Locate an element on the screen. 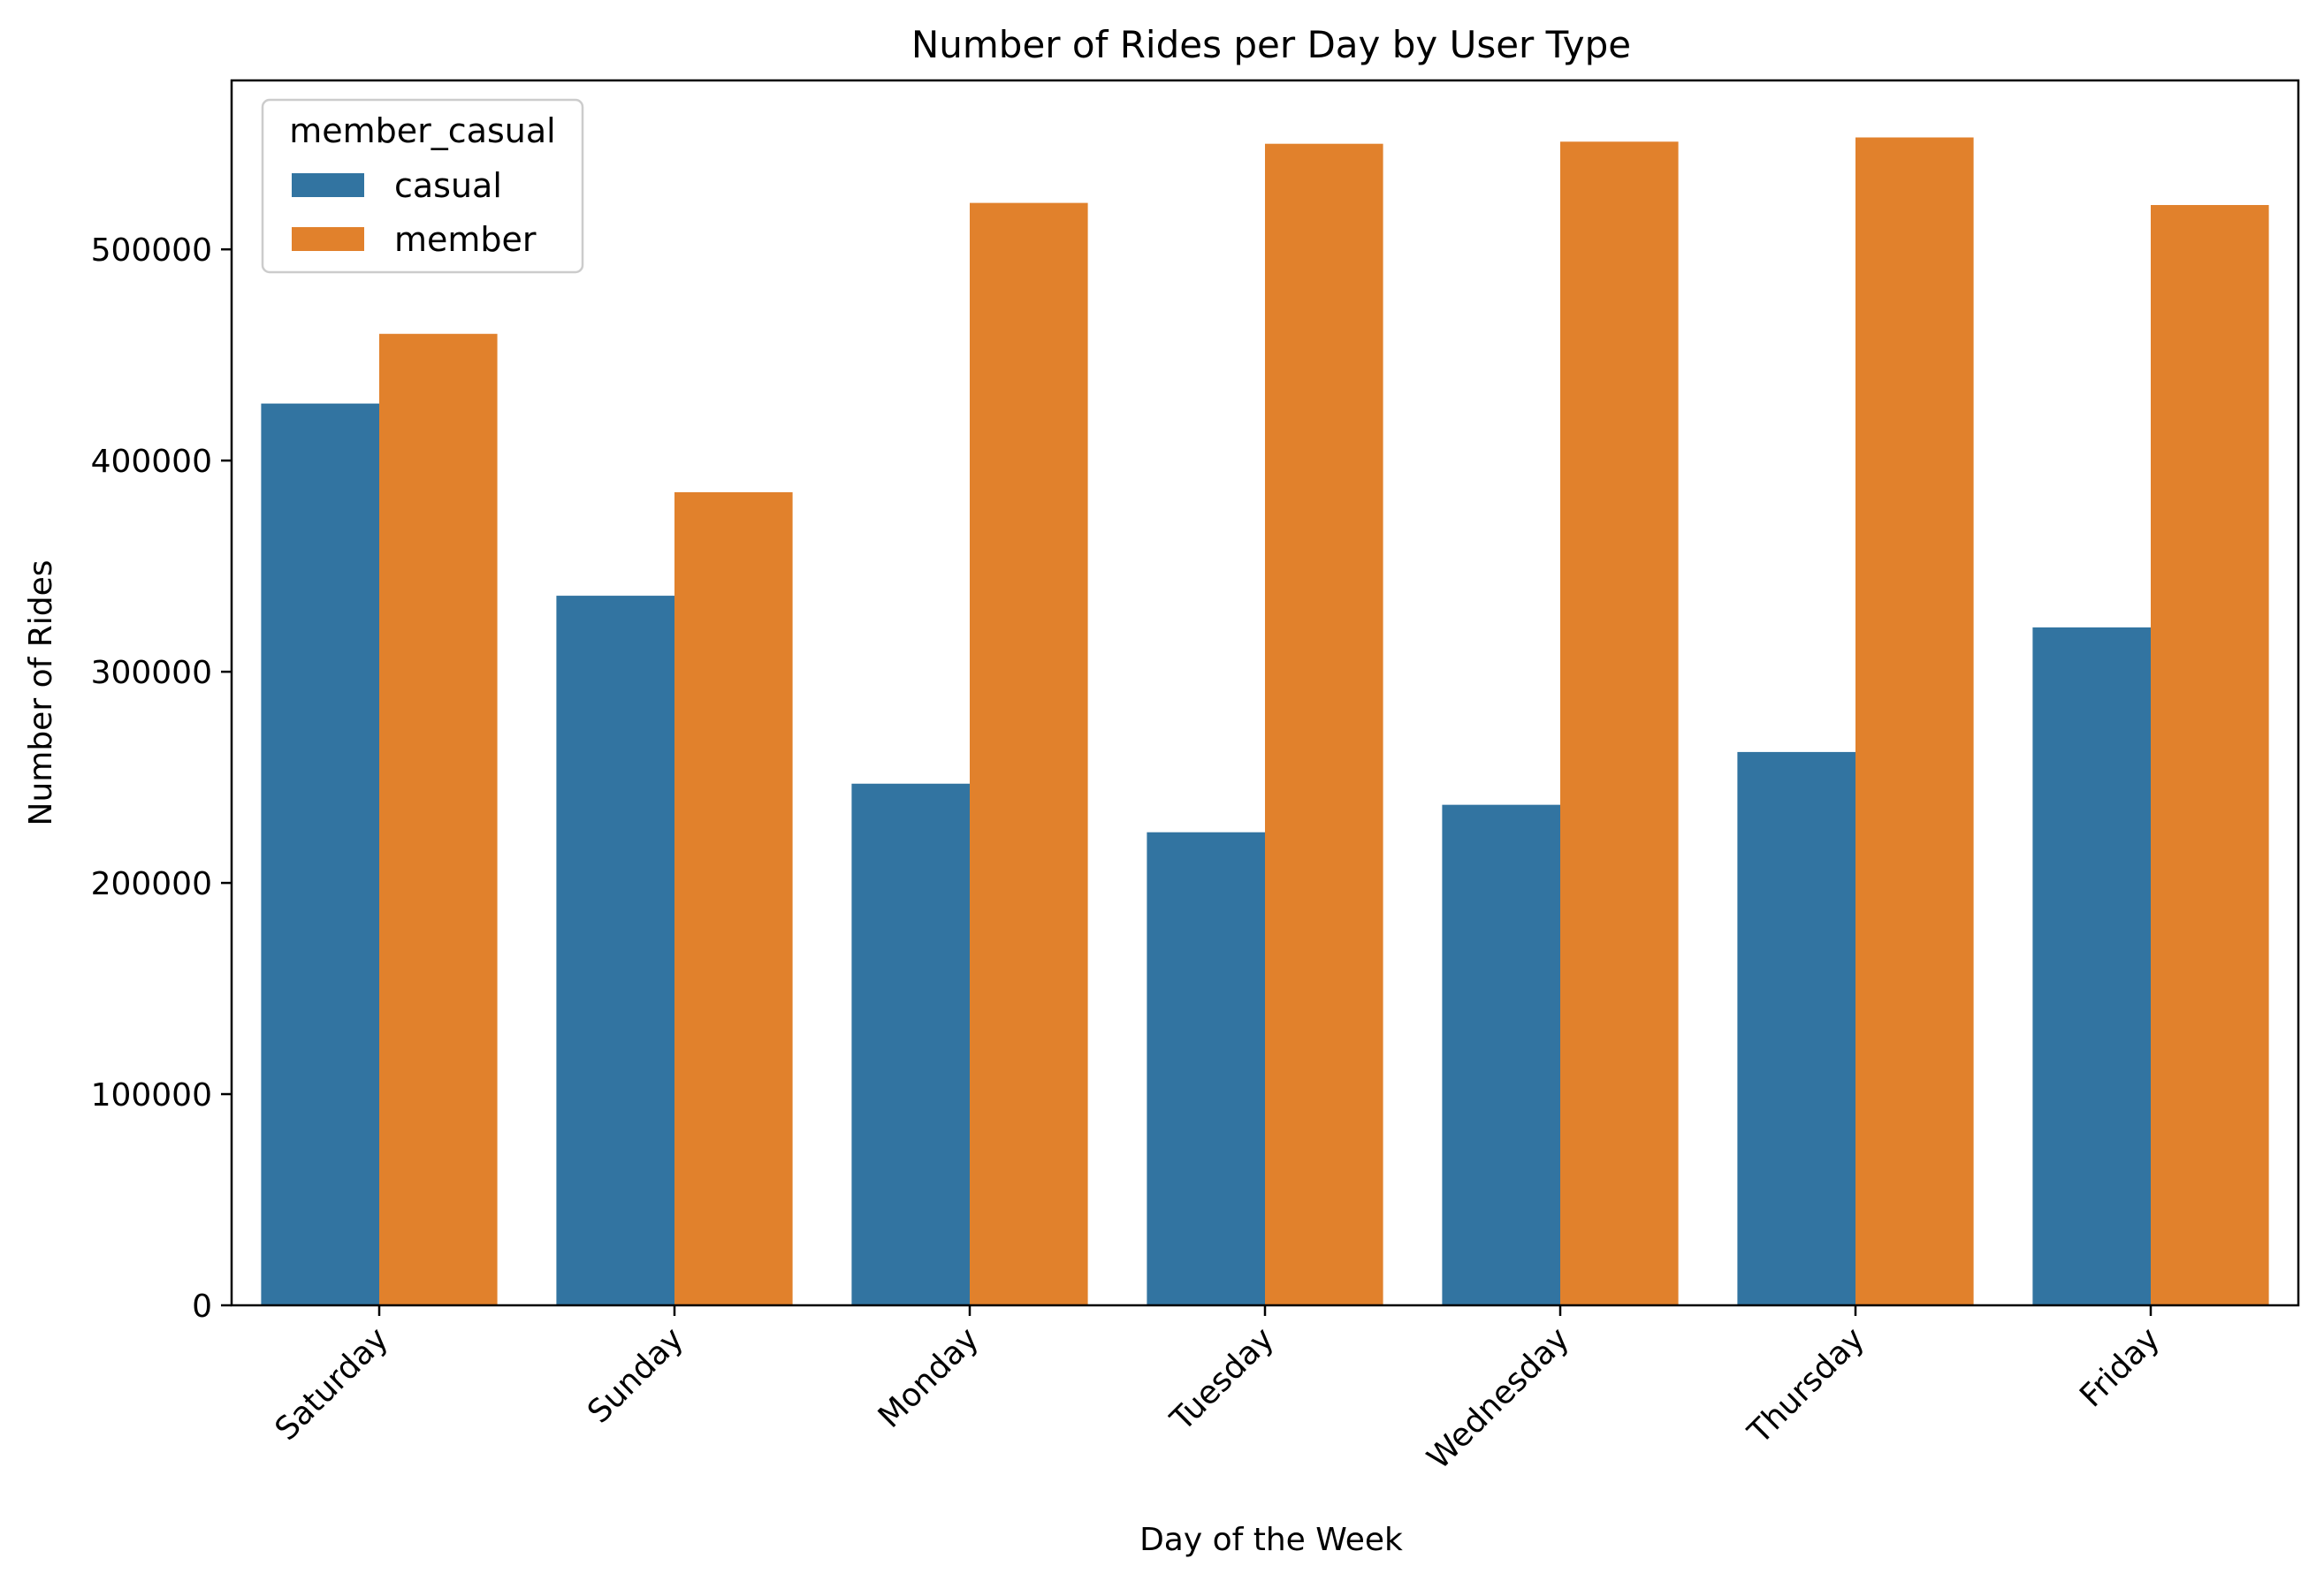 Image resolution: width=2324 pixels, height=1589 pixels. bar-member-thursday is located at coordinates (1914, 721).